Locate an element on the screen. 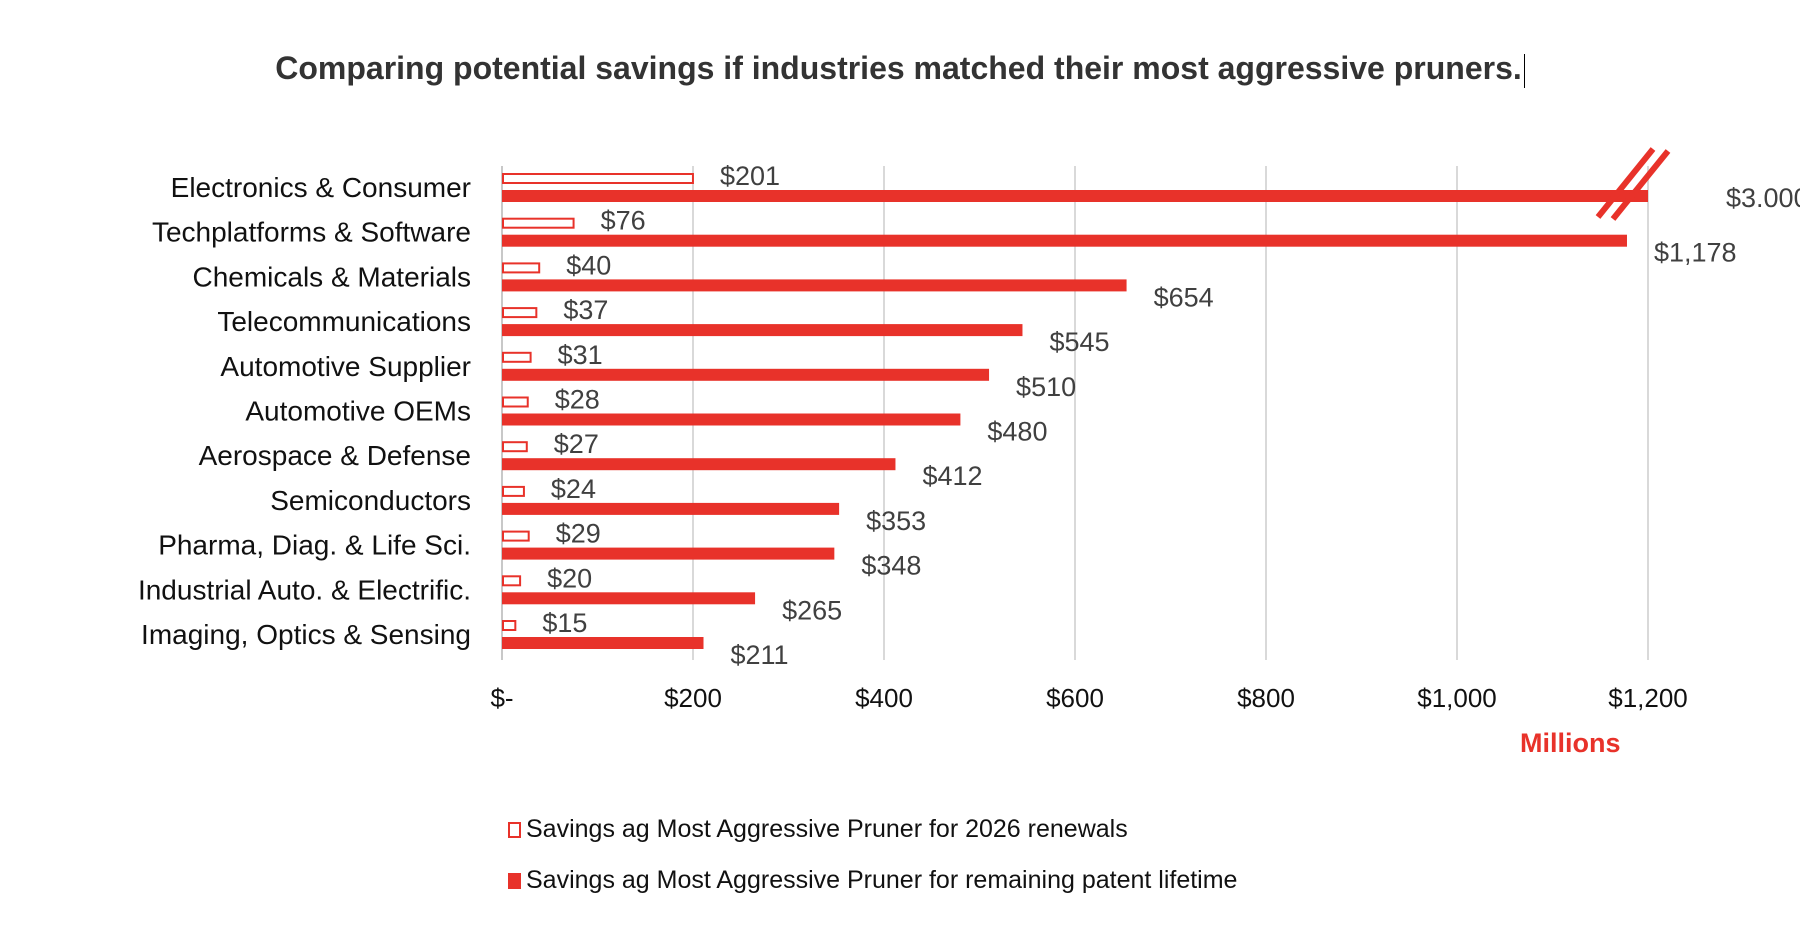 The height and width of the screenshot is (930, 1800). category-label: Techplatforms & Software is located at coordinates (311, 232).